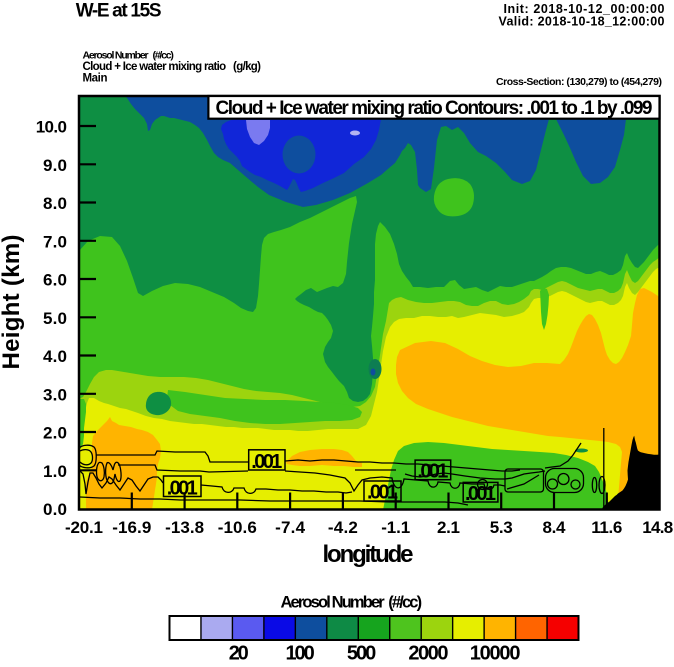 This screenshot has width=674, height=667. I want to click on svg-text: 5.0, so click(55, 318).